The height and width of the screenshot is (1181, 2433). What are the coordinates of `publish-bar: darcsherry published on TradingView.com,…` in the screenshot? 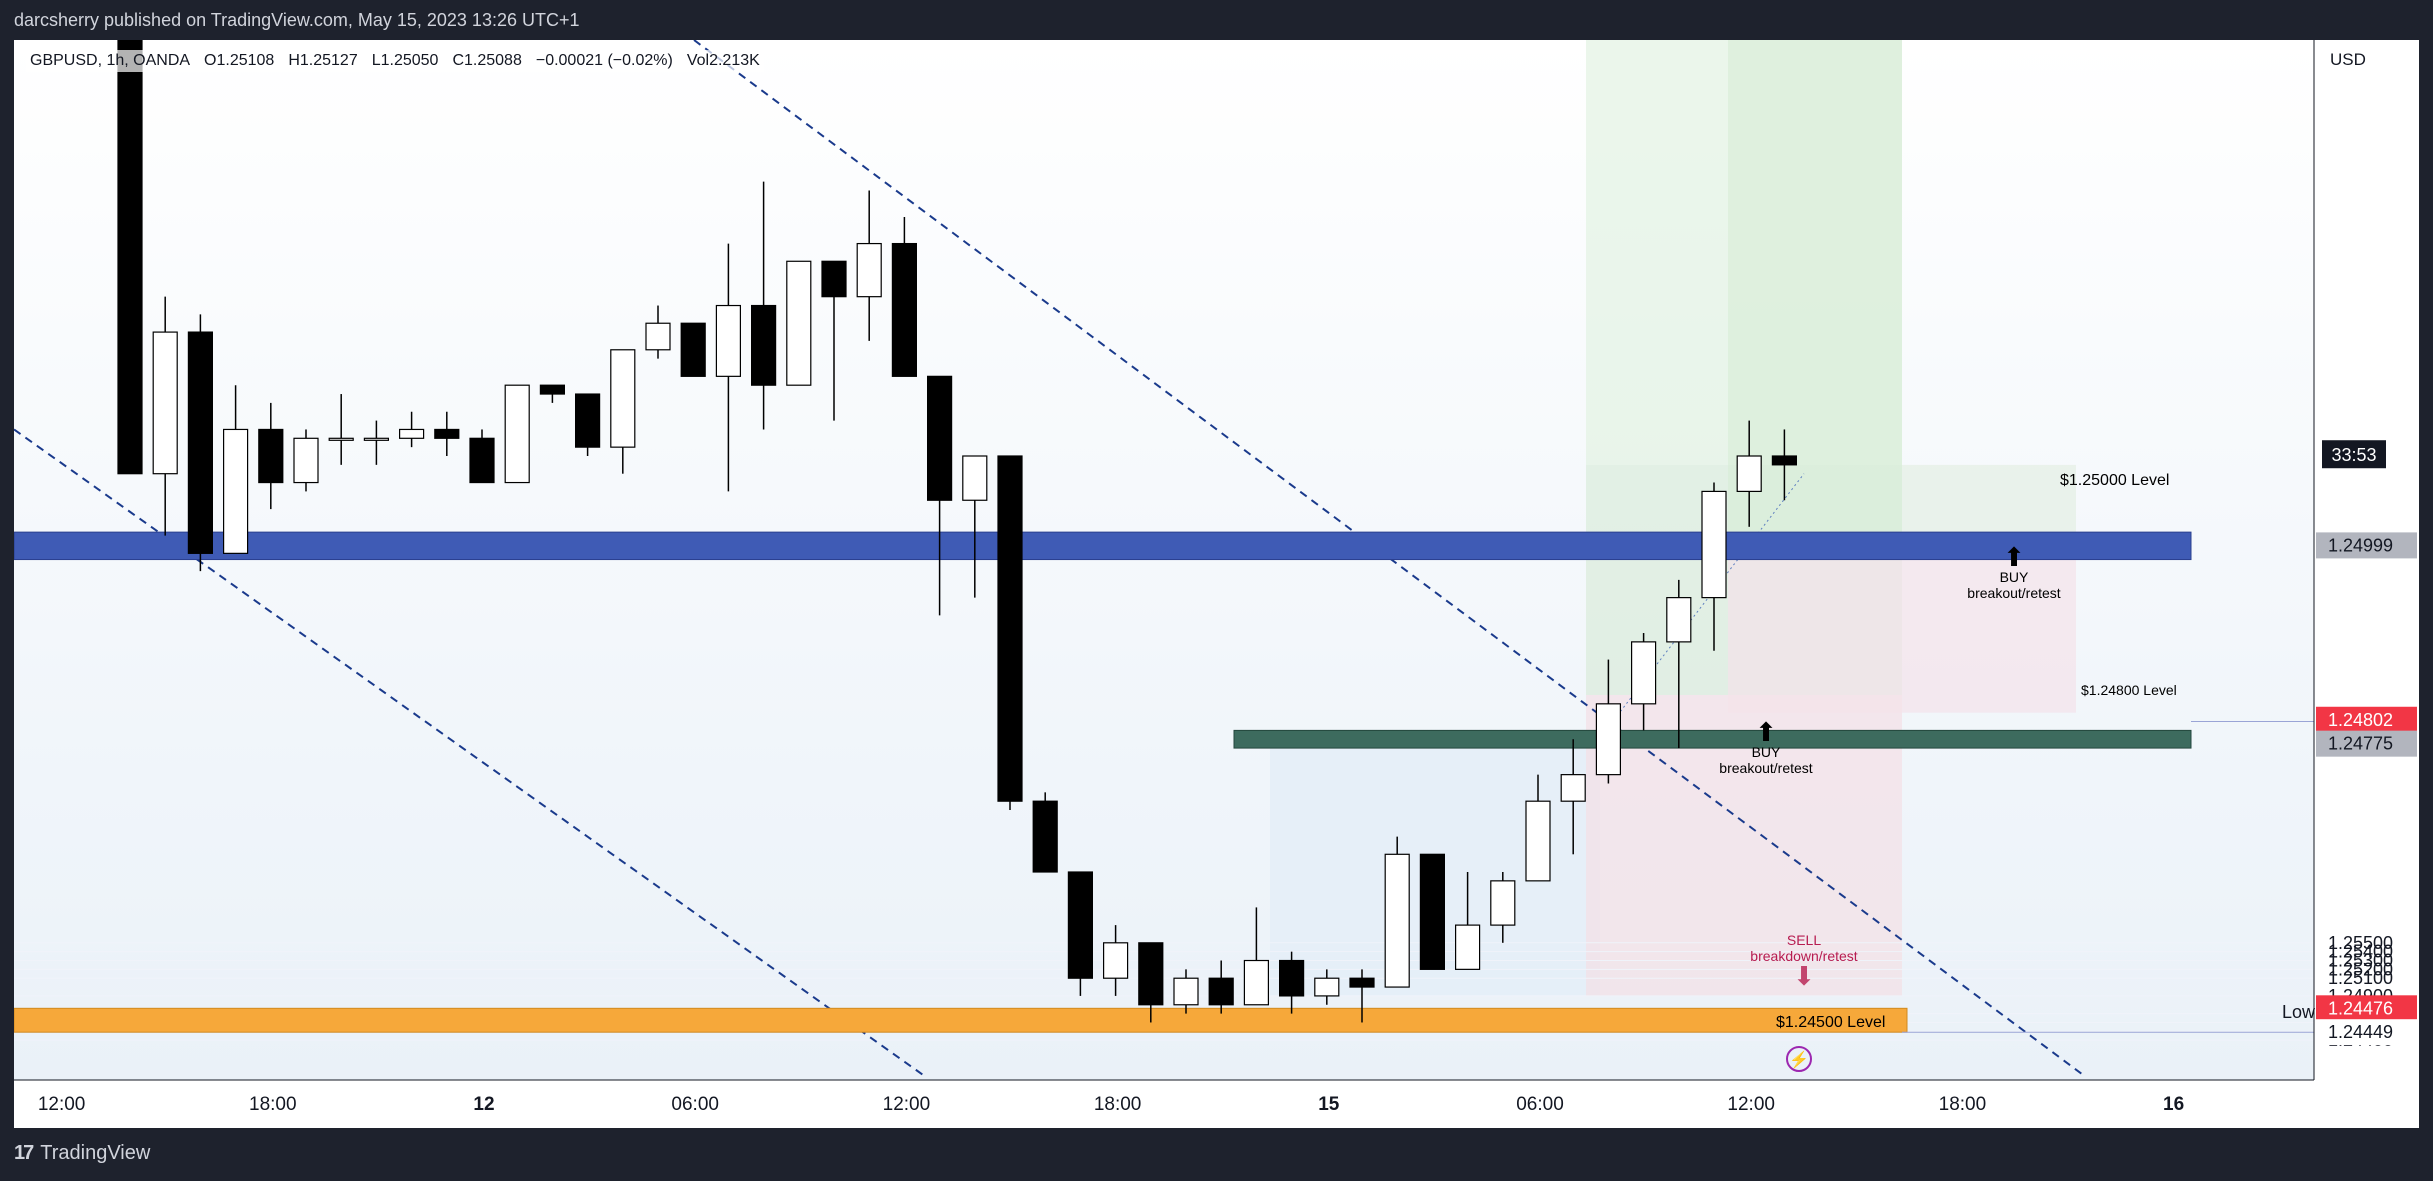 It's located at (1216, 20).